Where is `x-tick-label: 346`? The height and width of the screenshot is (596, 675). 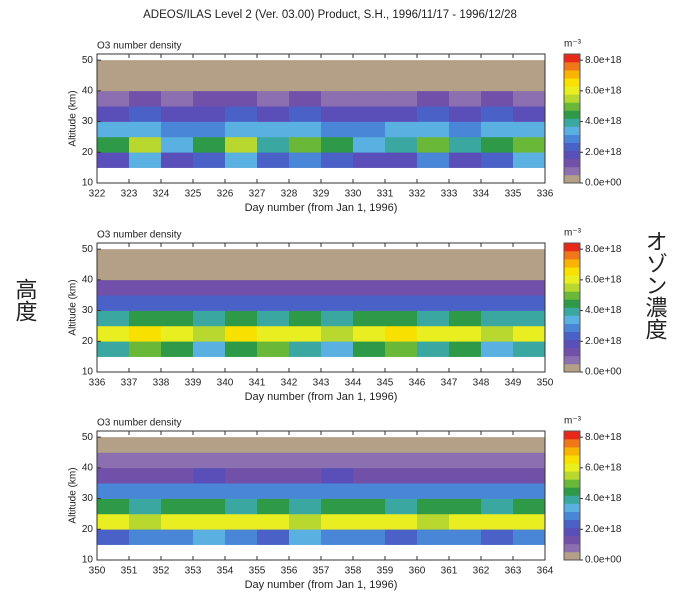 x-tick-label: 346 is located at coordinates (417, 383).